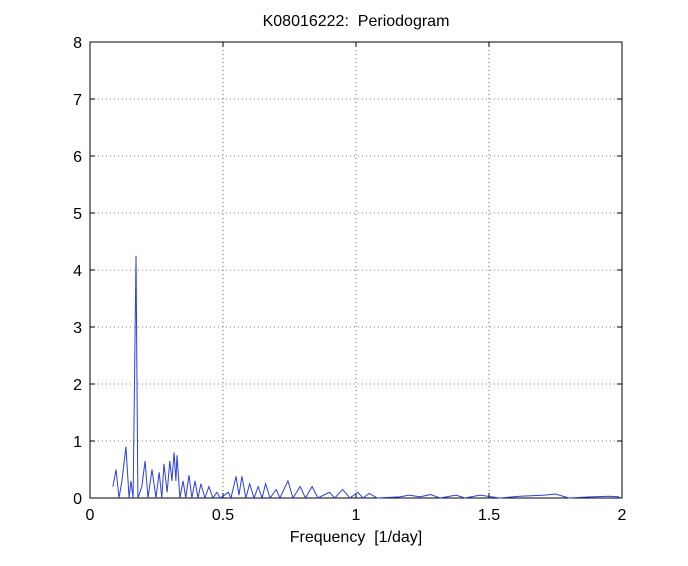 The height and width of the screenshot is (566, 688). What do you see at coordinates (90, 515) in the screenshot?
I see `x-tick-label: 0` at bounding box center [90, 515].